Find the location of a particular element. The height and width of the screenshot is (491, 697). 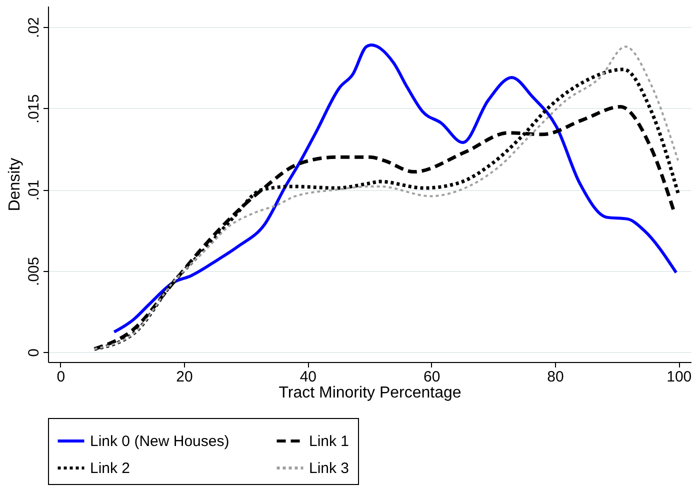

legend-label: Link 1 is located at coordinates (329, 441).